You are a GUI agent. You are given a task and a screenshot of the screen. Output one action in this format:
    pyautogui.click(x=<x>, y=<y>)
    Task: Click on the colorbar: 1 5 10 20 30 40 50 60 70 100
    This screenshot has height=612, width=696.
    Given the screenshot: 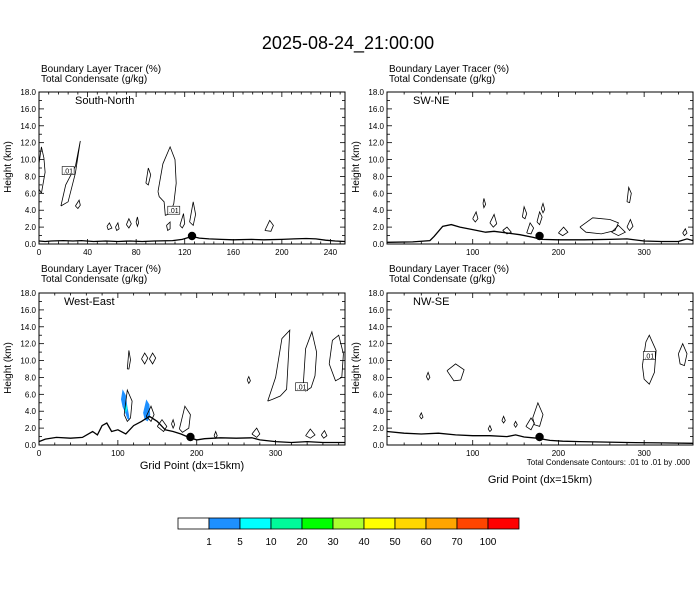 What is the action you would take?
    pyautogui.click(x=348, y=532)
    